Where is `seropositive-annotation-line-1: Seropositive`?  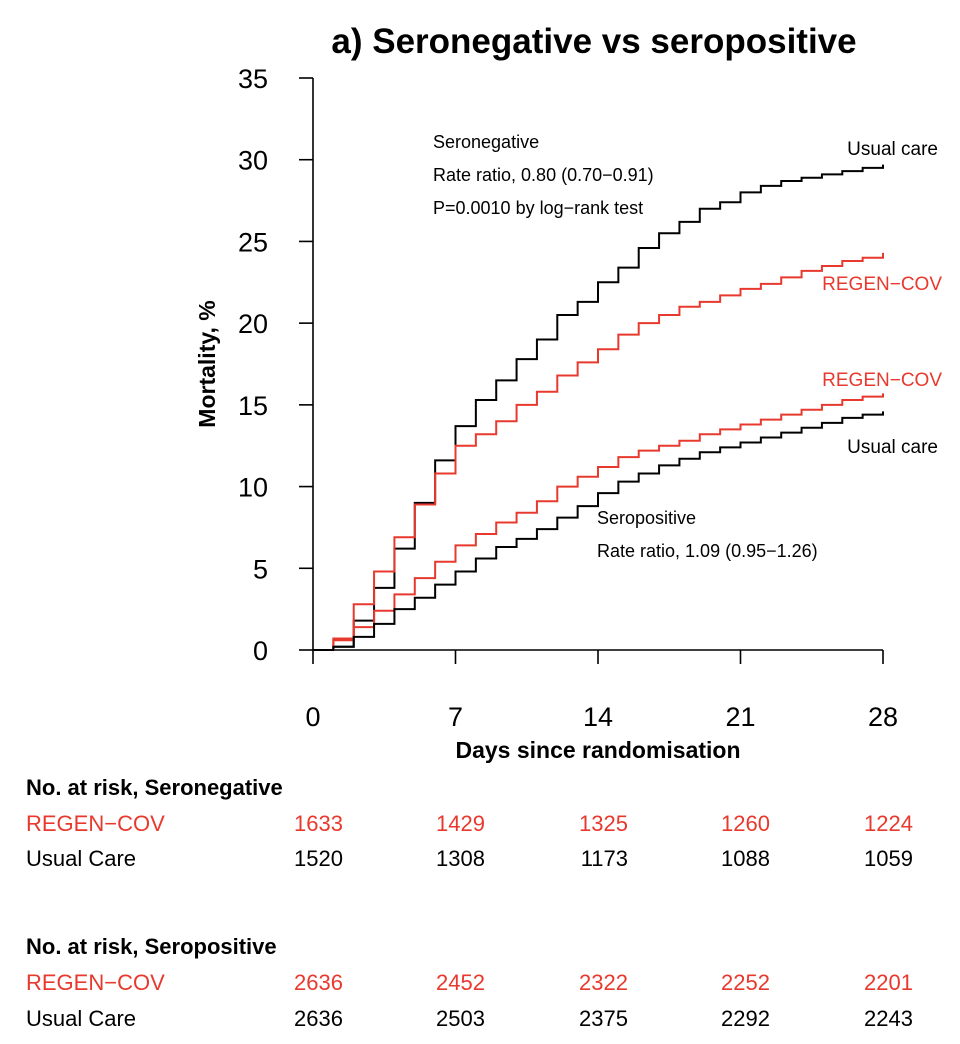
seropositive-annotation-line-1: Seropositive is located at coordinates (646, 518).